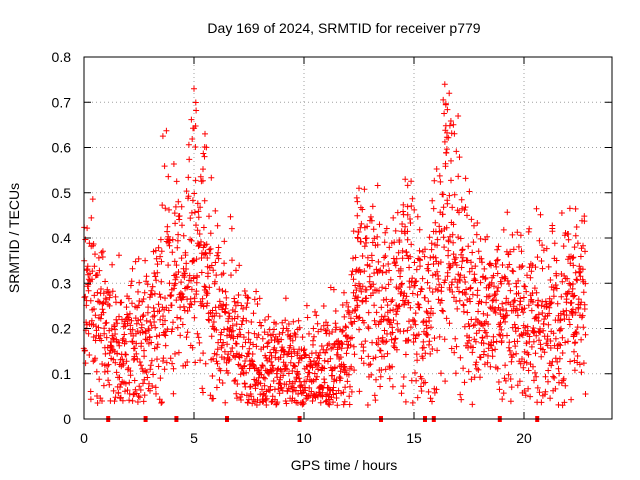 This screenshot has height=480, width=640. Describe the element at coordinates (67, 419) in the screenshot. I see `y-tick-label: 0` at that location.